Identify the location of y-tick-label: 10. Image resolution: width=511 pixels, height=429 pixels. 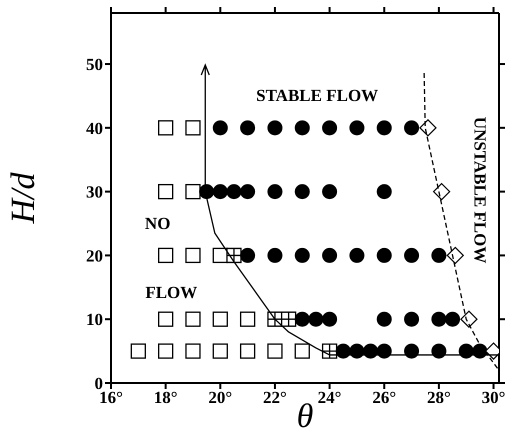
(94, 320).